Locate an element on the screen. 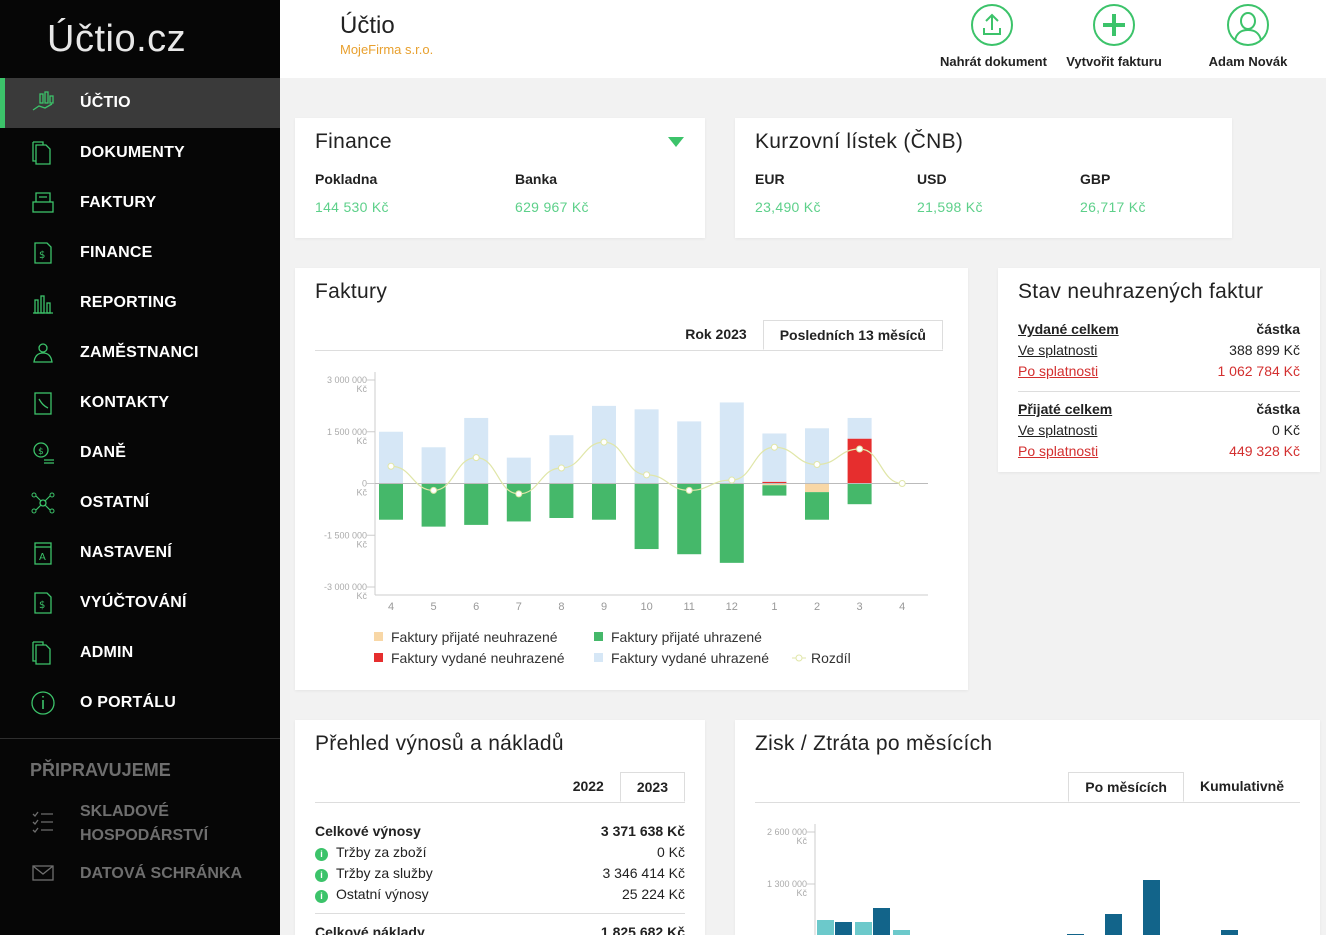 The height and width of the screenshot is (935, 1326). y-tick-label: Kč is located at coordinates (361, 596).